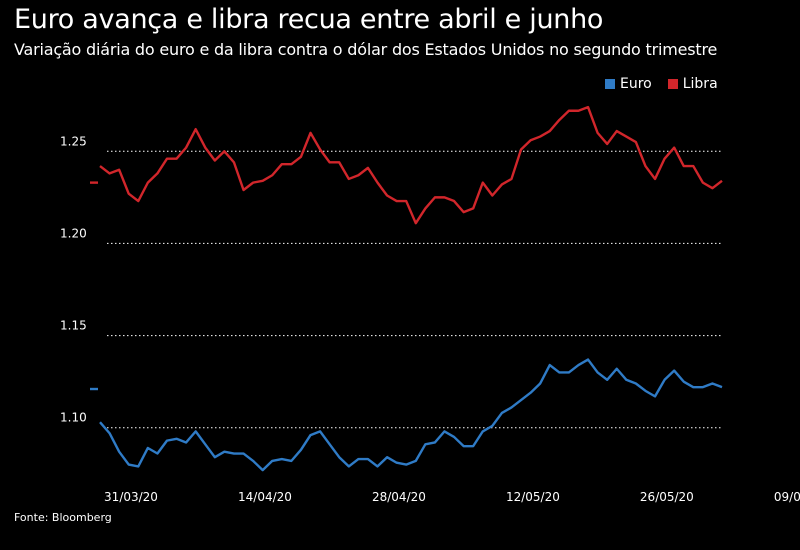 The height and width of the screenshot is (550, 800). What do you see at coordinates (265, 497) in the screenshot?
I see `x-tick-label: 14/04/20` at bounding box center [265, 497].